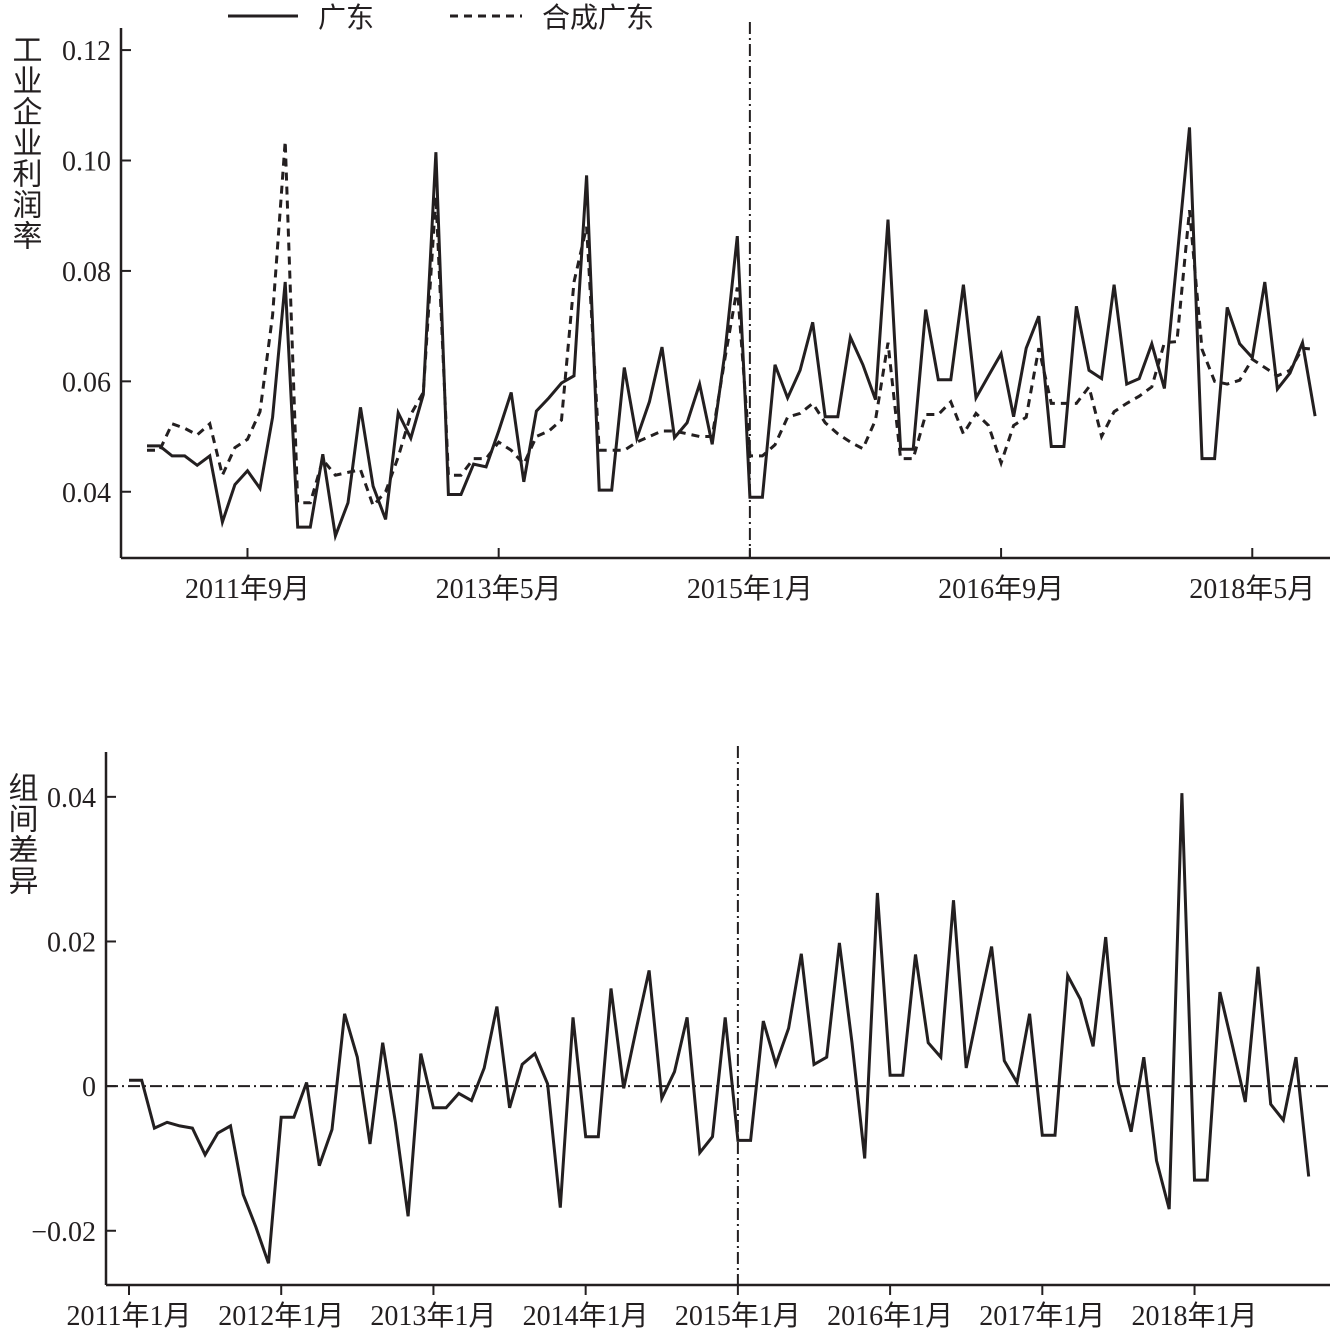  I want to click on x-tick-label: 2016年9月, so click(1001, 589).